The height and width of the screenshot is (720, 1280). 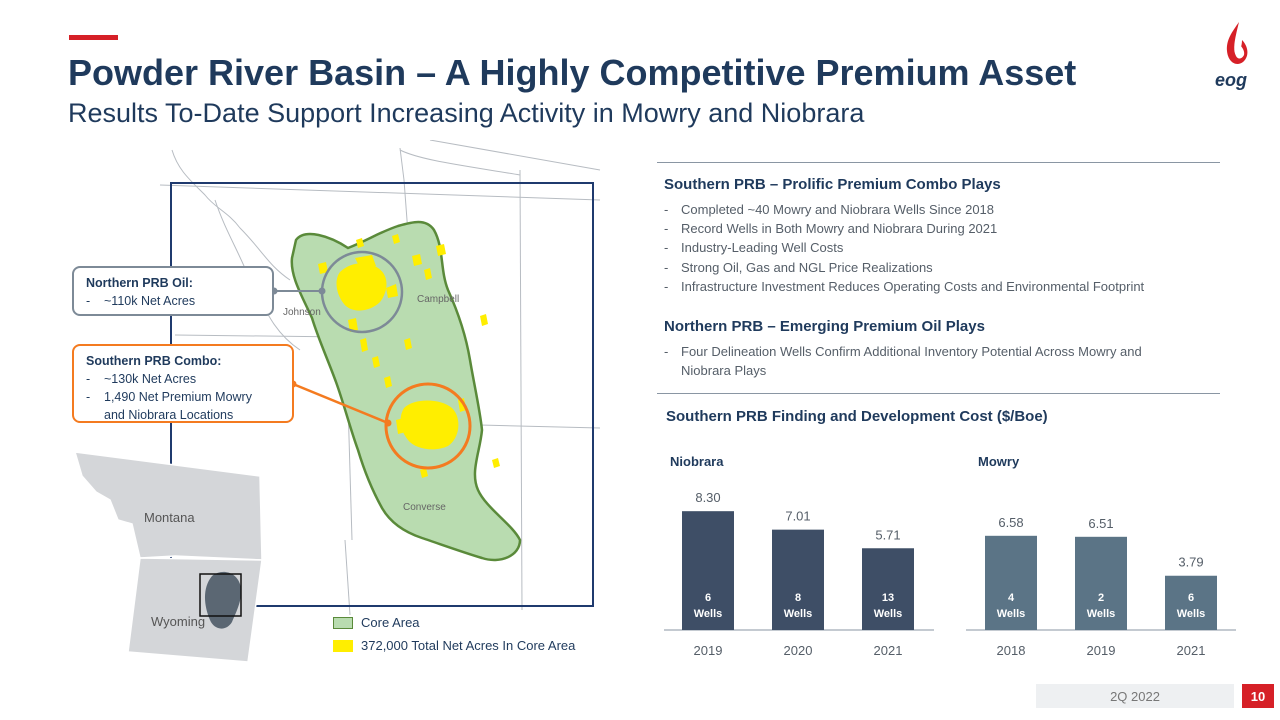 I want to click on legend-swatch-acres, so click(x=343, y=645).